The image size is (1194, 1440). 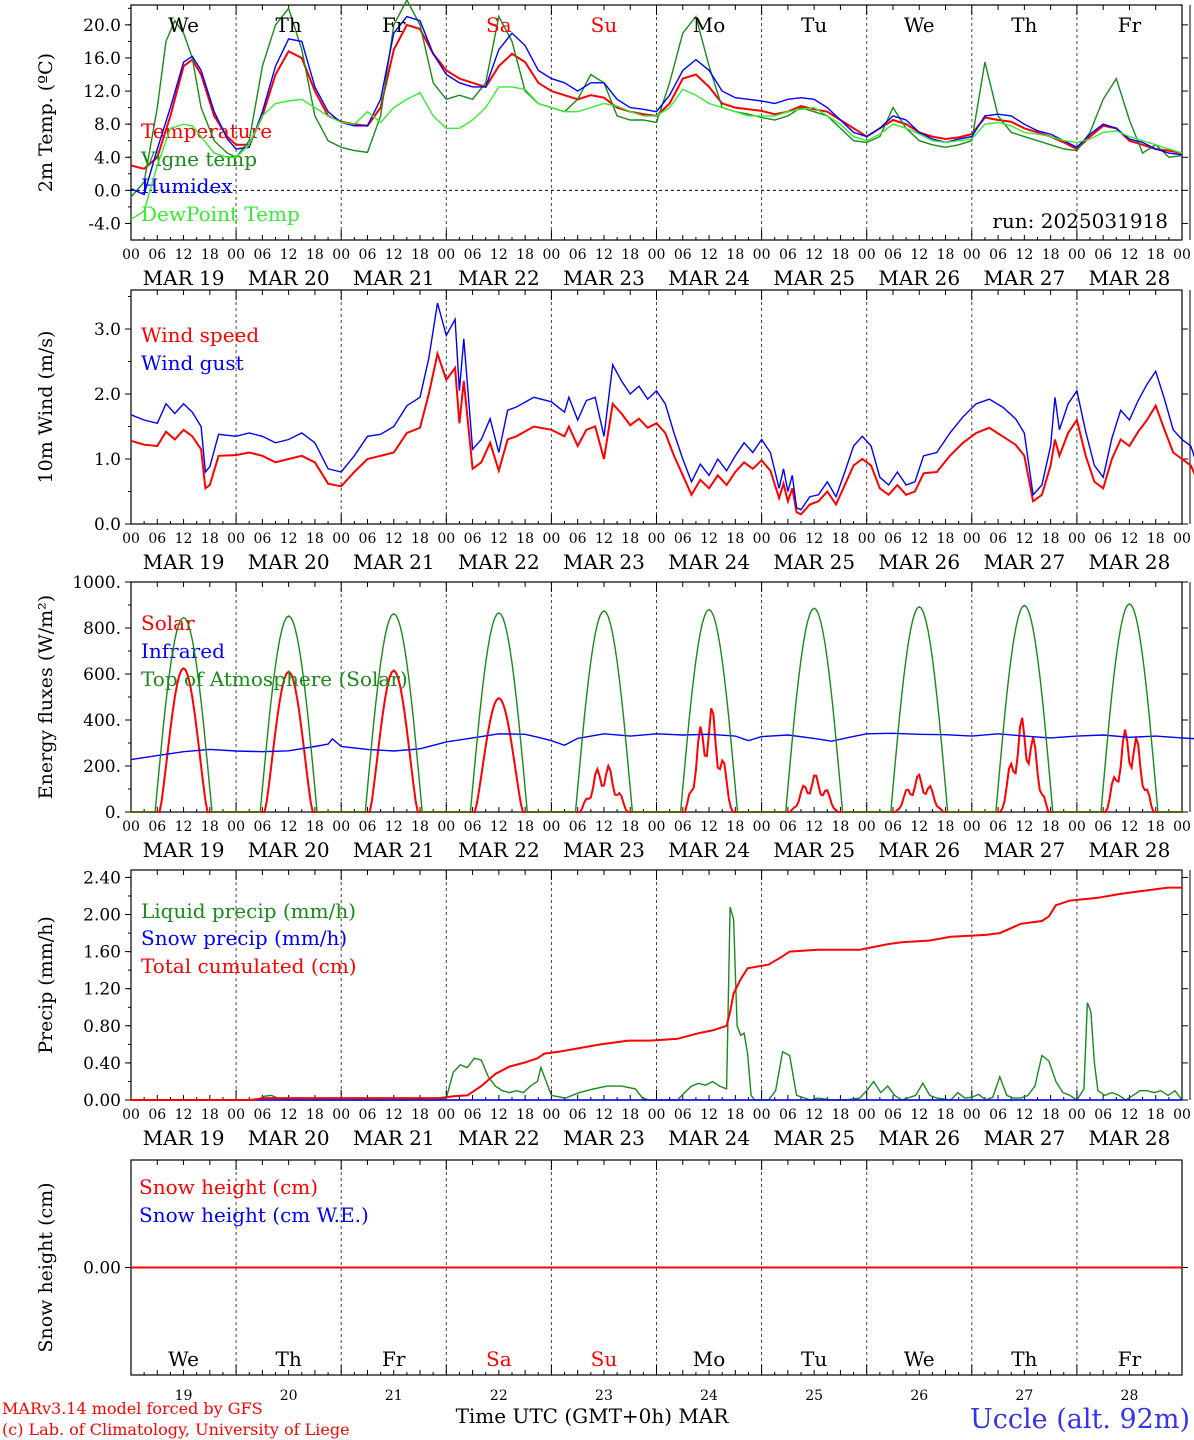 I want to click on y-tick-label: 0.0, so click(x=107, y=525).